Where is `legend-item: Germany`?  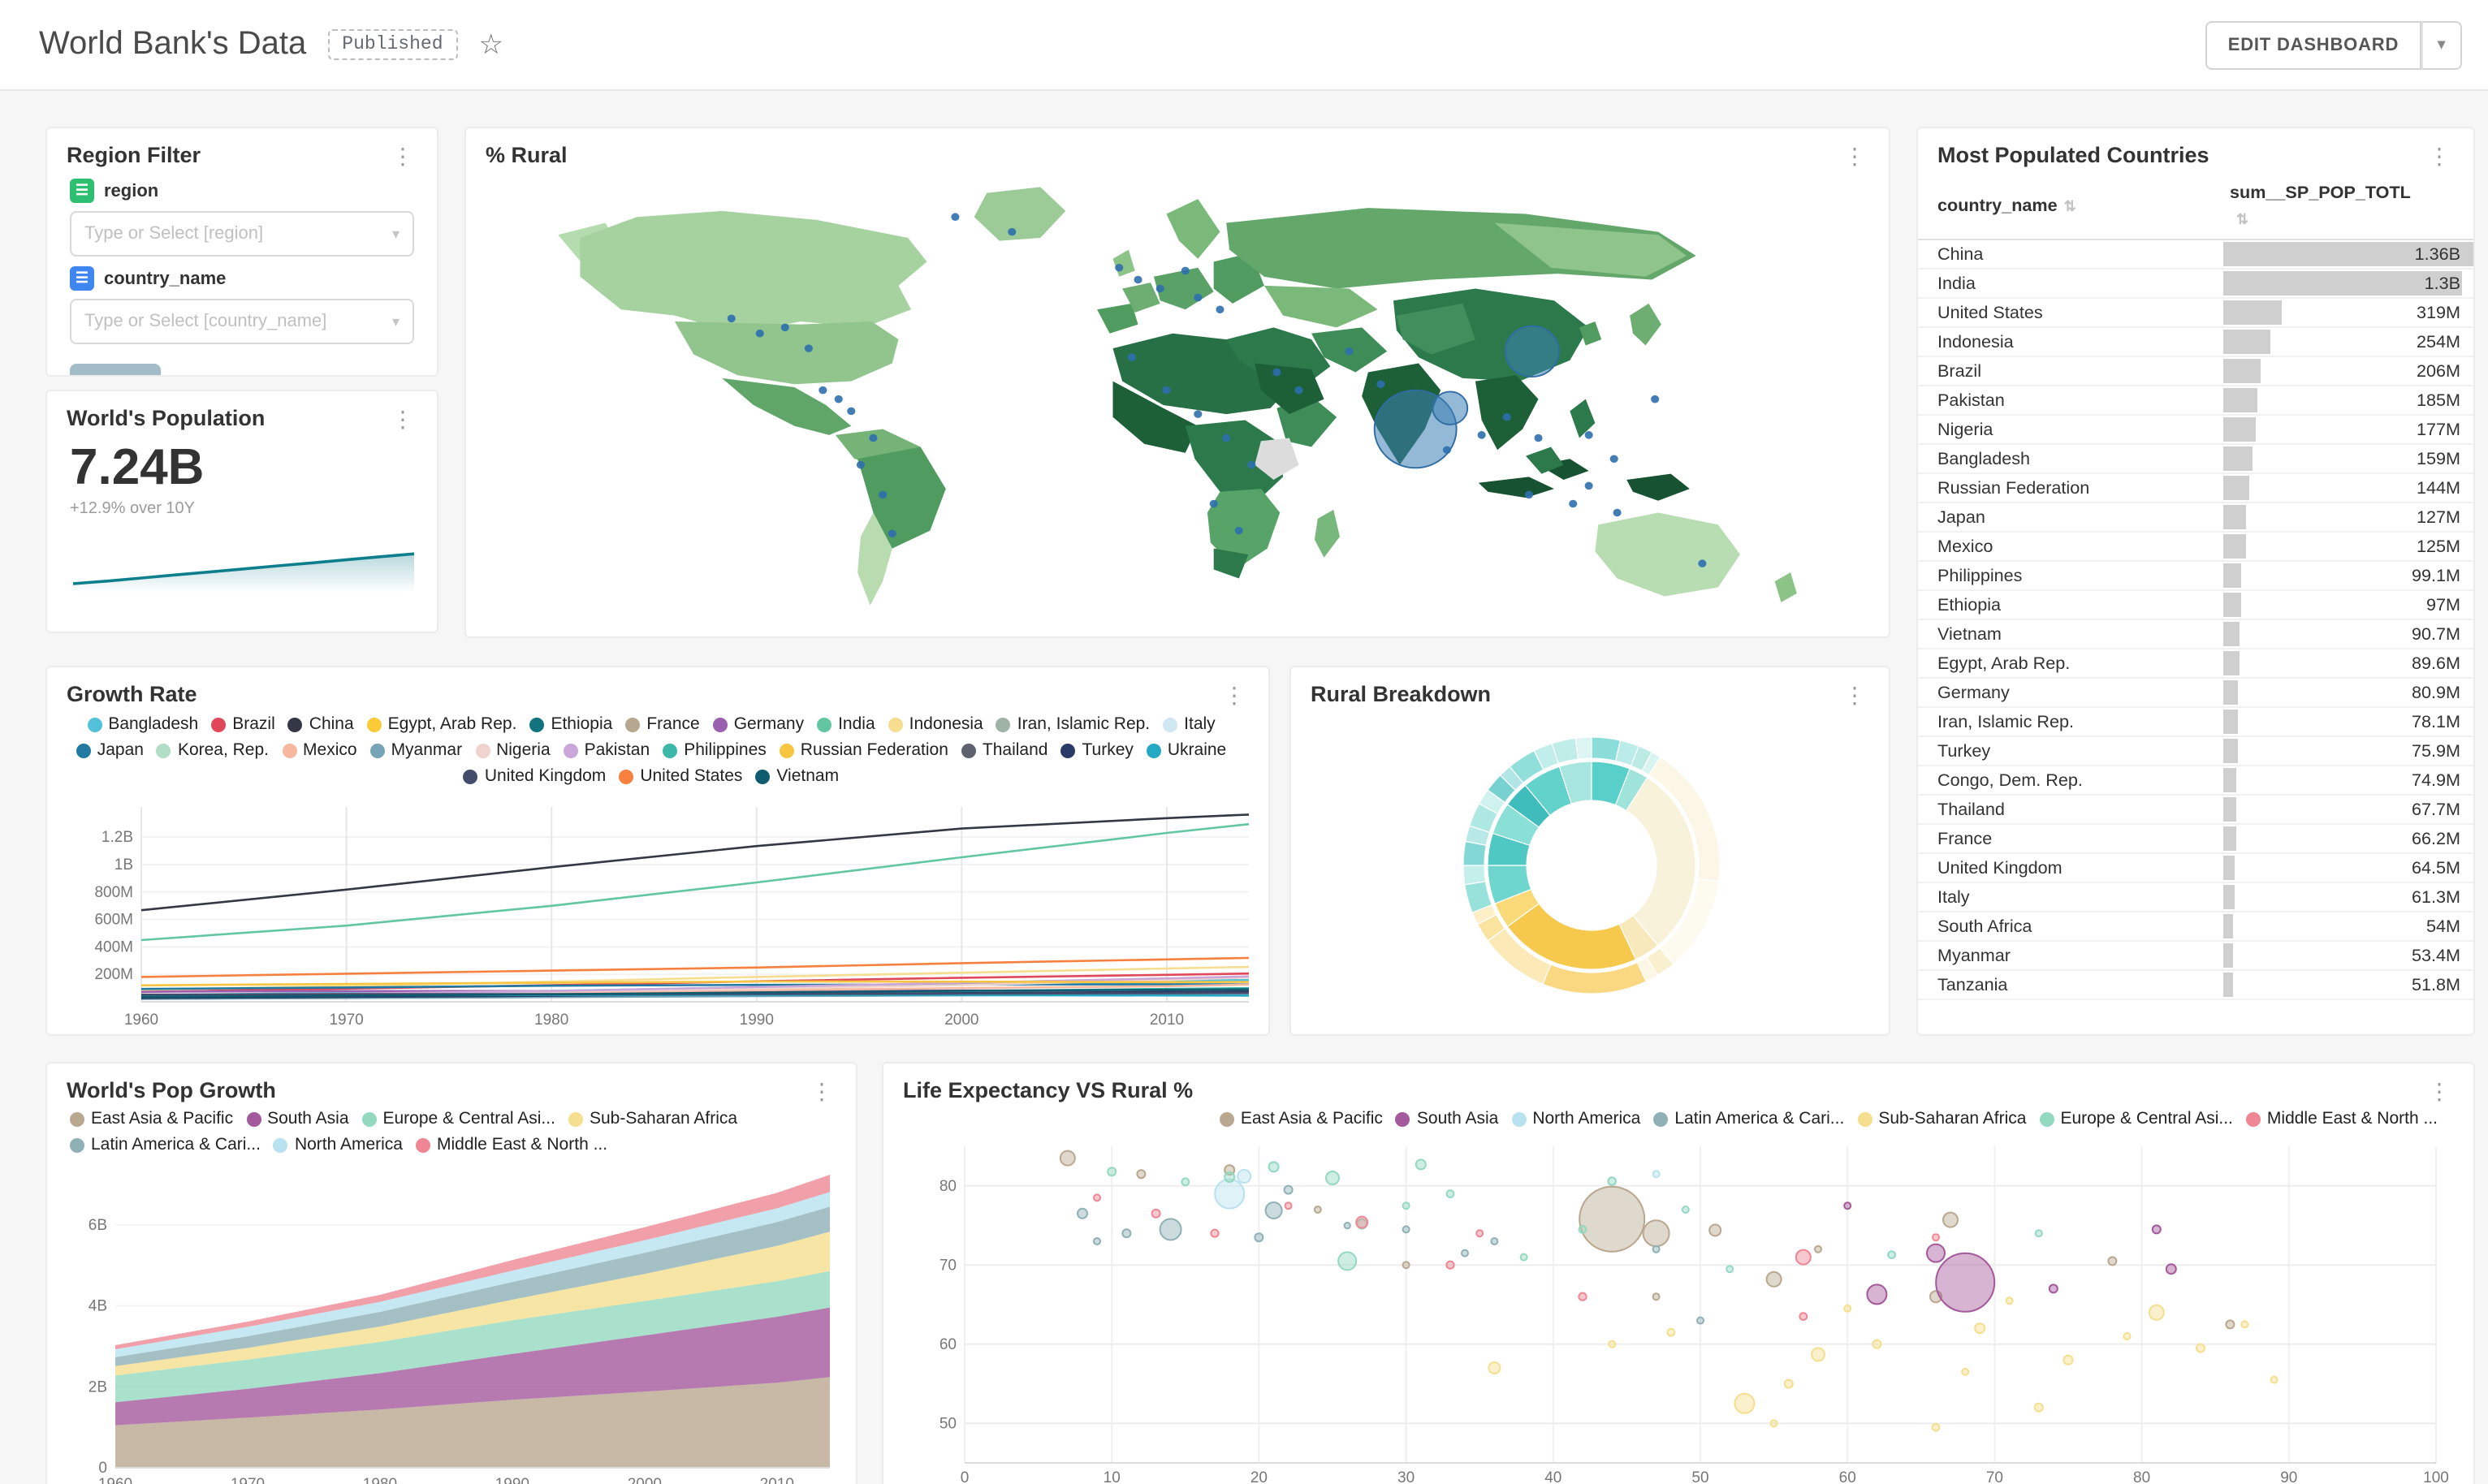 legend-item: Germany is located at coordinates (758, 725).